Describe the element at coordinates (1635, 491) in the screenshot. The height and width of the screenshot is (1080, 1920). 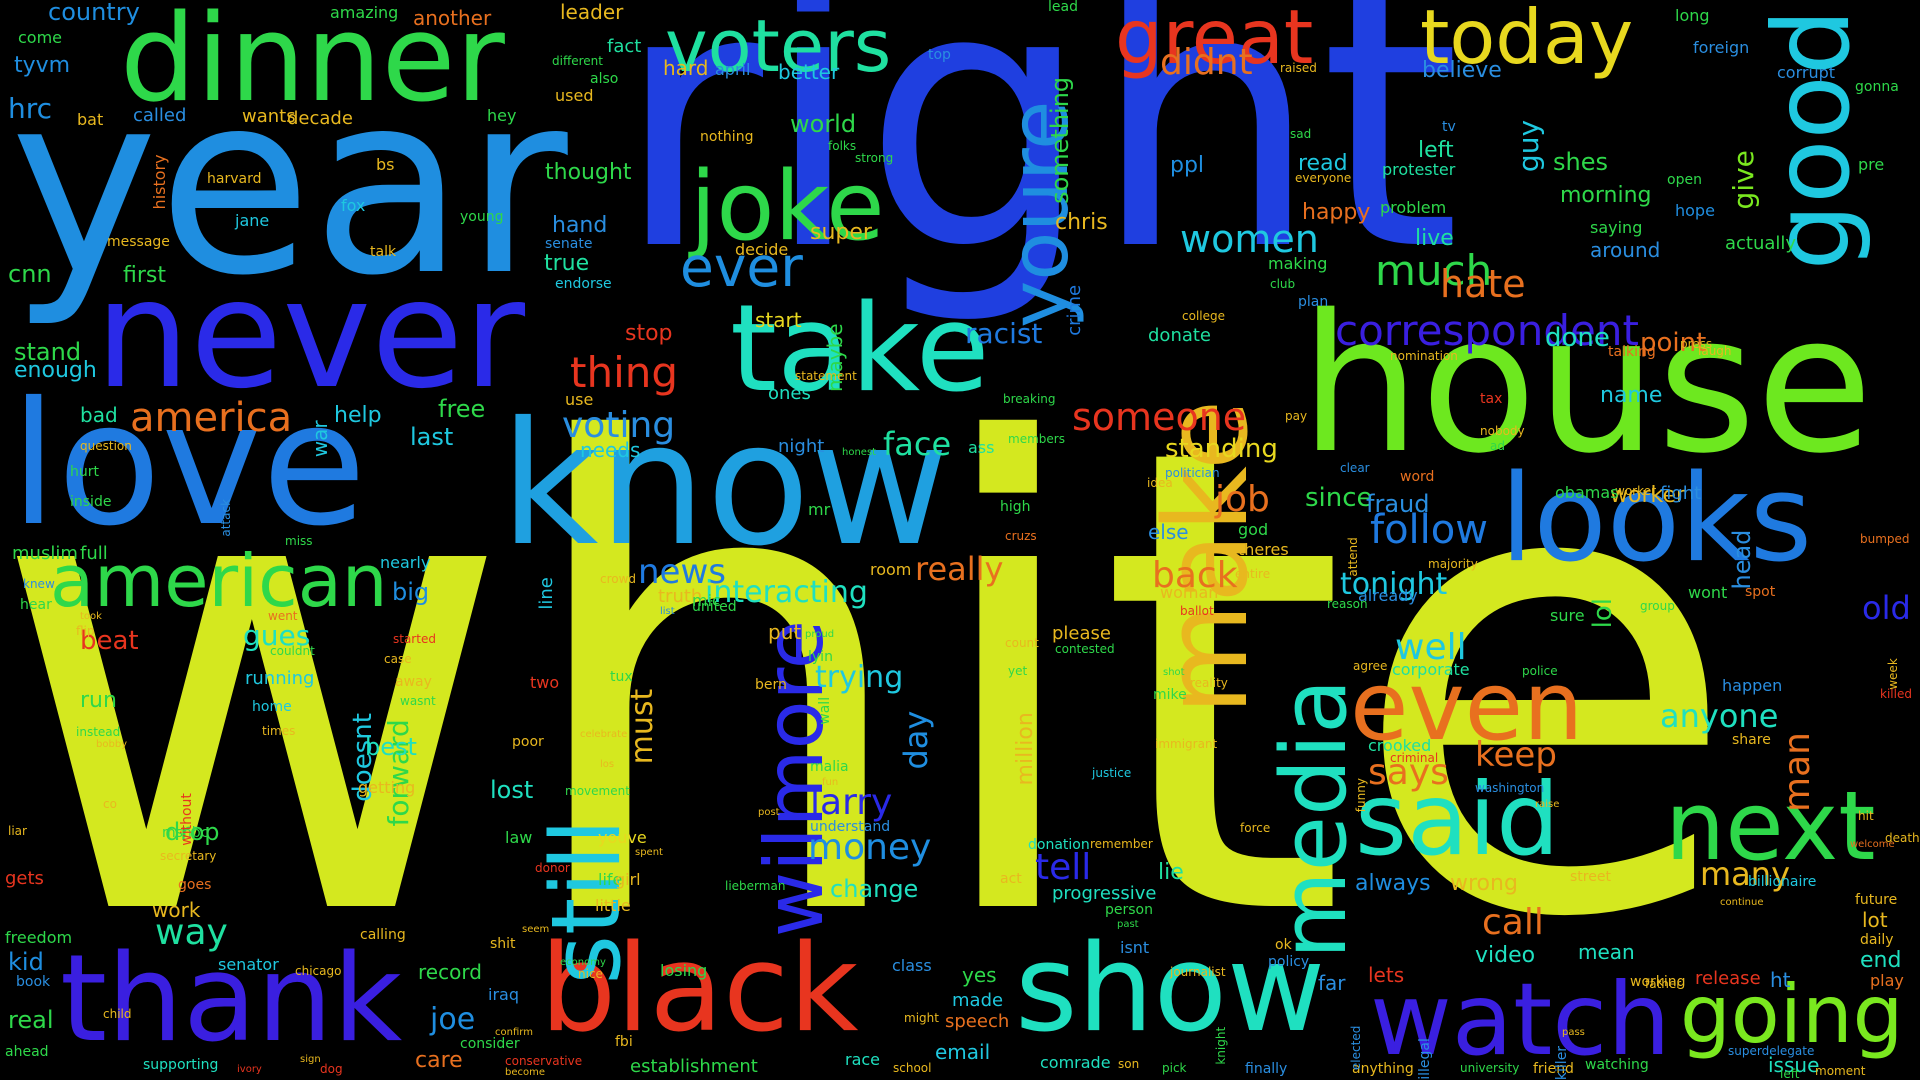
I see `cloud-word-251: worker` at that location.